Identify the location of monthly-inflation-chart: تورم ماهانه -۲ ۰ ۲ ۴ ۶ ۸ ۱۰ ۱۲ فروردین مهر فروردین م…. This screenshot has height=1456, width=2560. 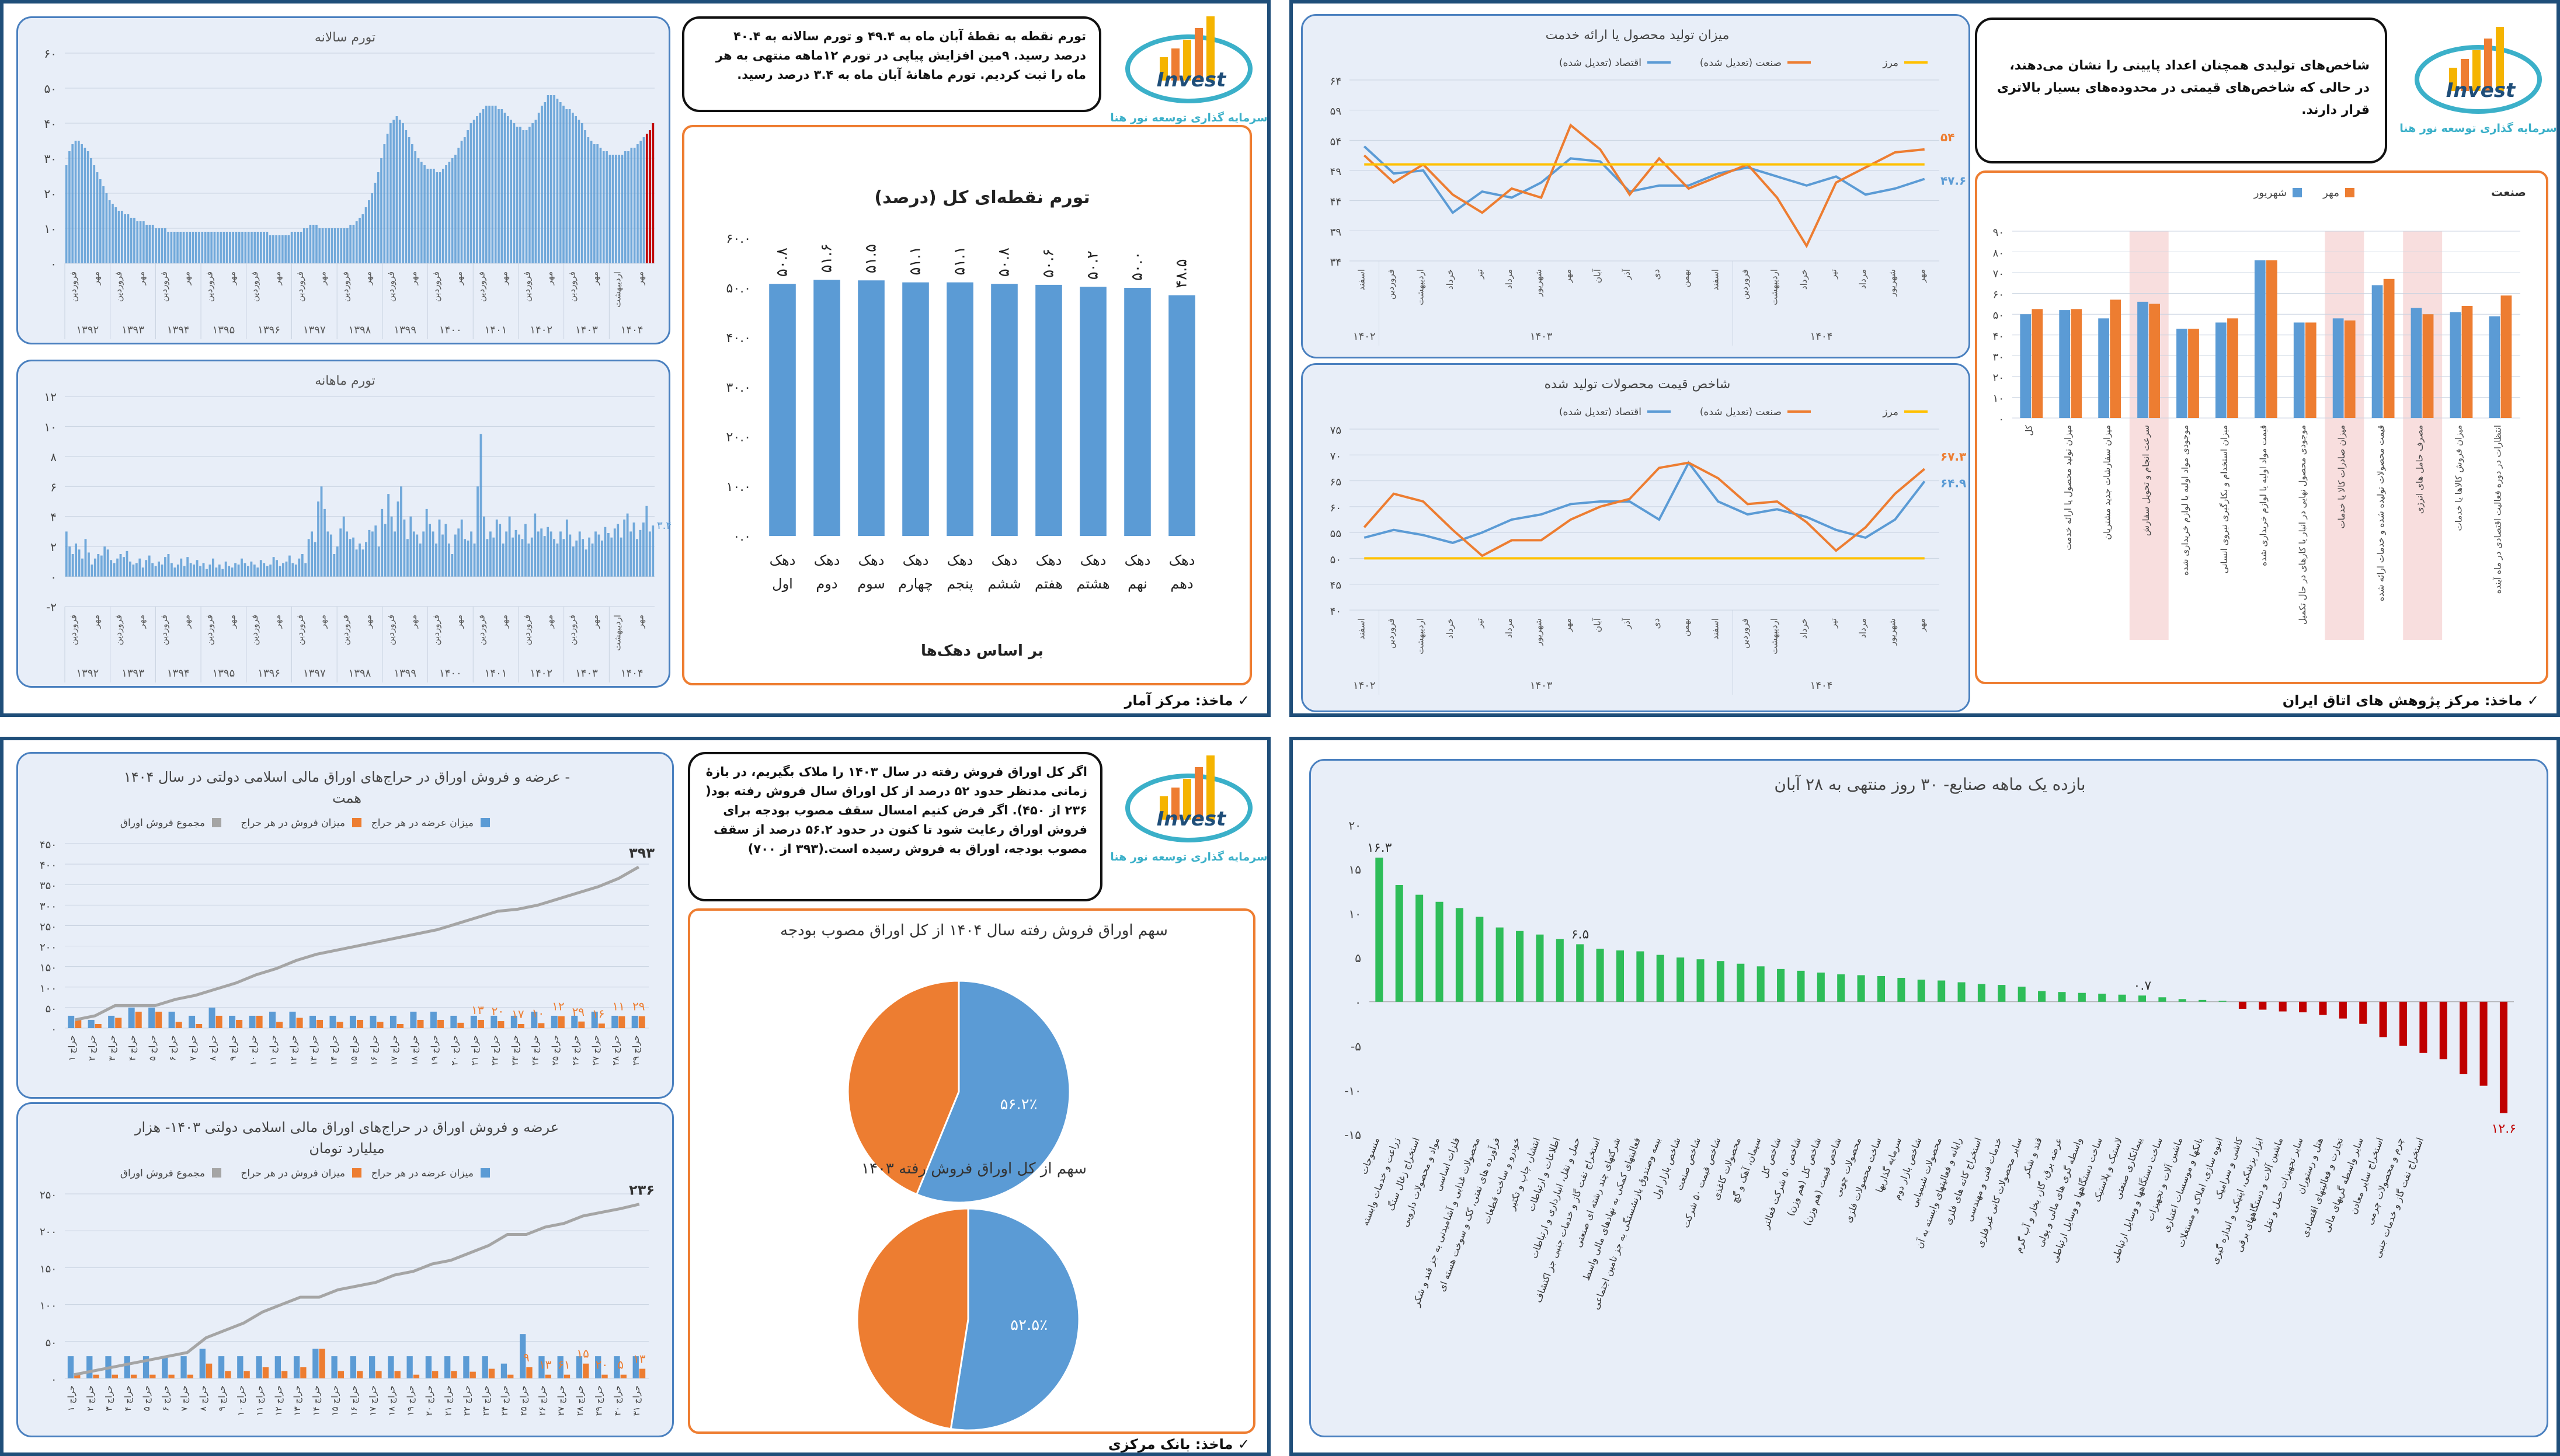
(358, 528).